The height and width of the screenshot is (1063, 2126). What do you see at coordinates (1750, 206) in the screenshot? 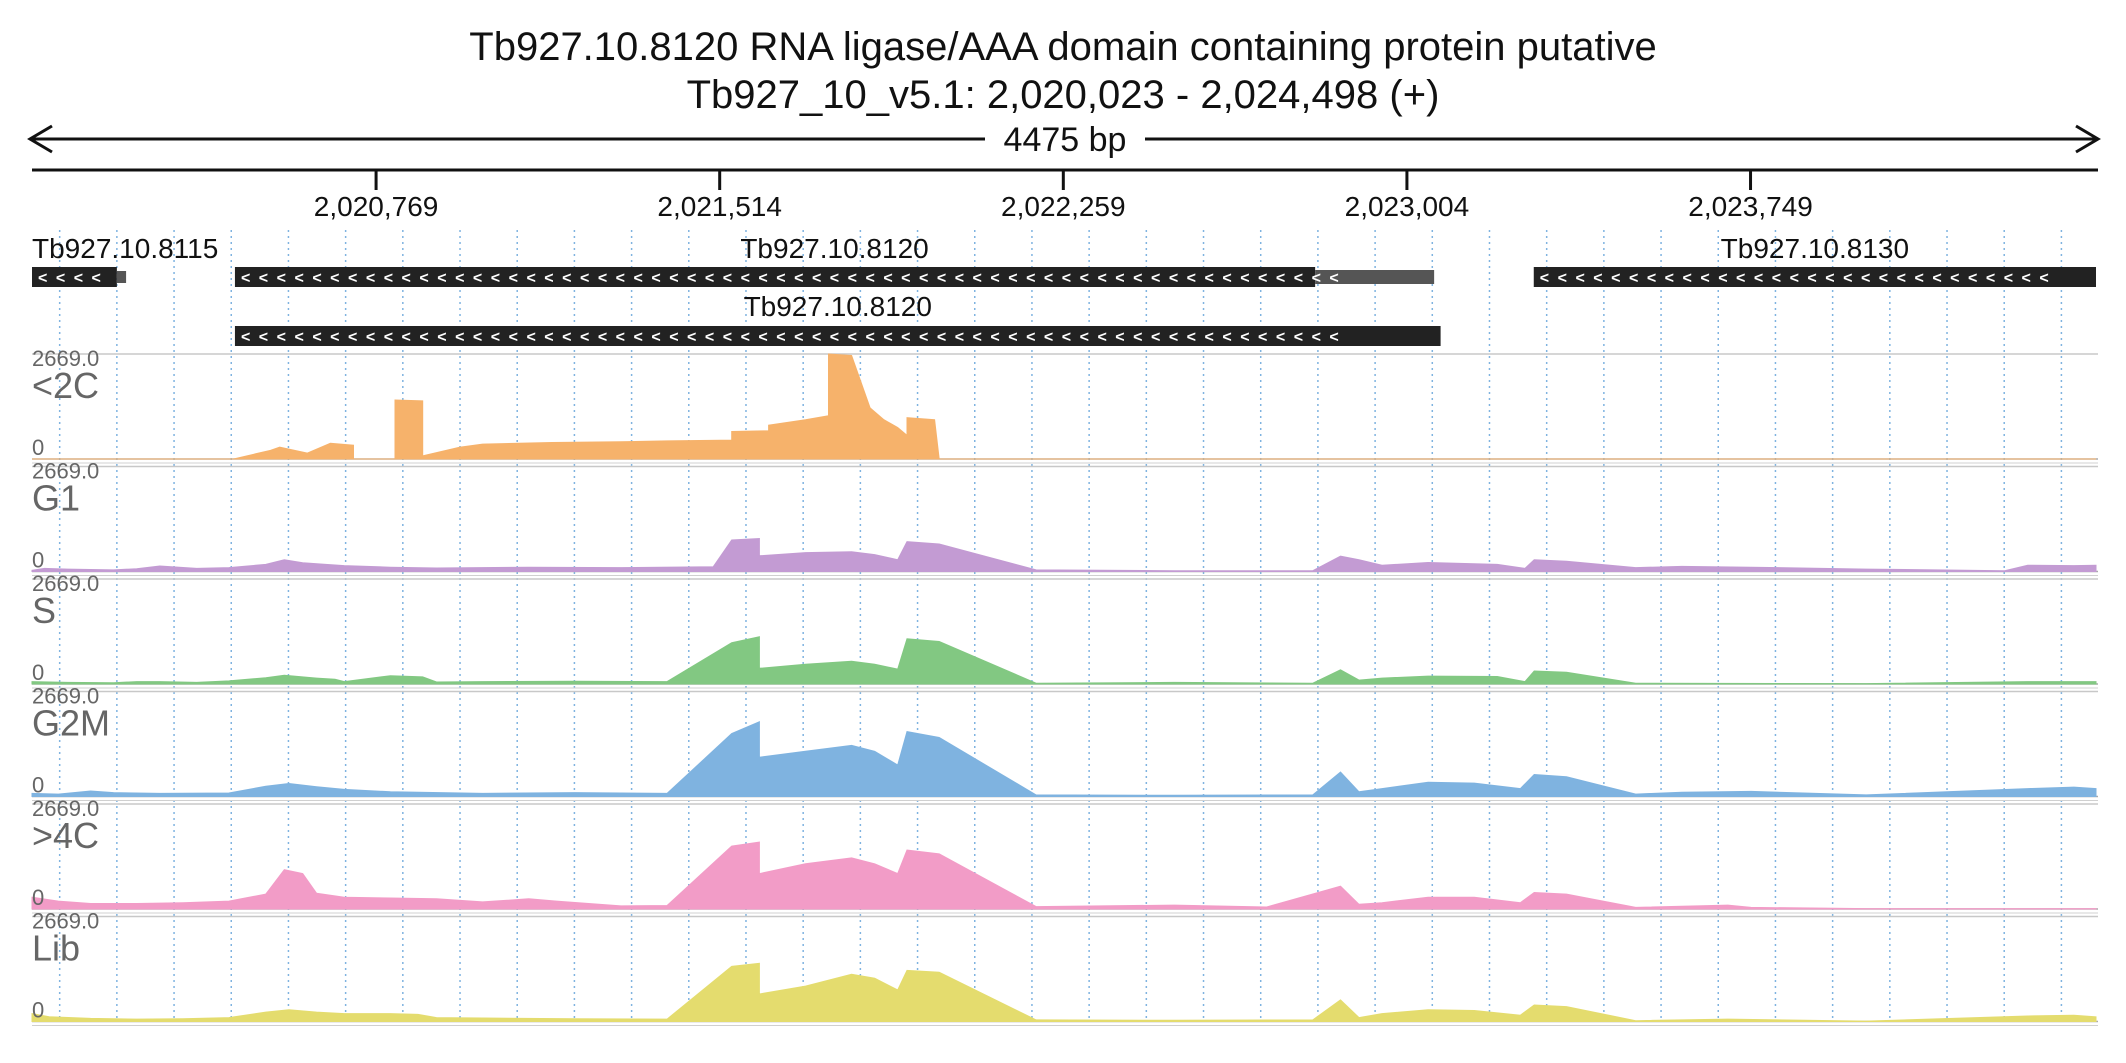
I see `x-tick-label: 2,023,749` at bounding box center [1750, 206].